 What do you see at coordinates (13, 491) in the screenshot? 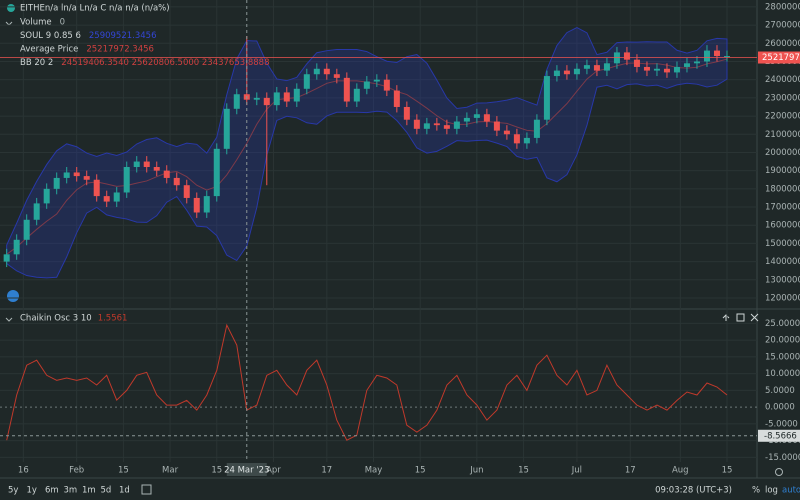
I see `range-button: 5y` at bounding box center [13, 491].